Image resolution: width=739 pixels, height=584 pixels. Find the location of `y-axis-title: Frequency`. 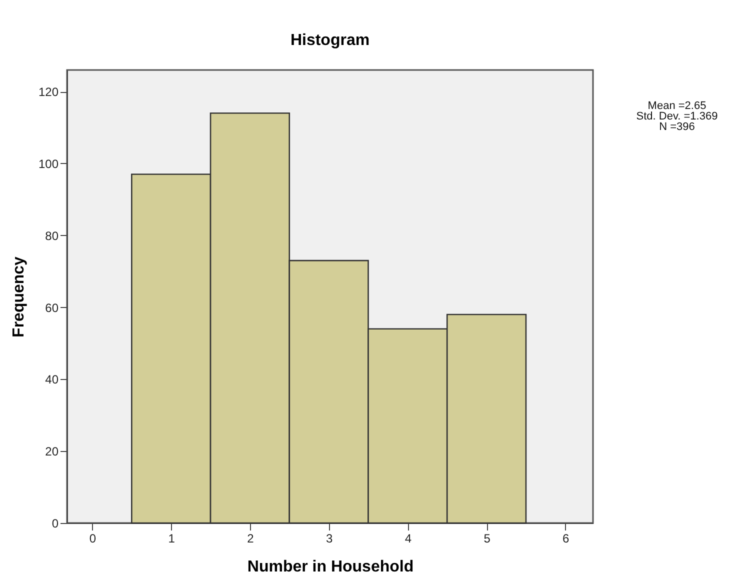

y-axis-title: Frequency is located at coordinates (19, 297).